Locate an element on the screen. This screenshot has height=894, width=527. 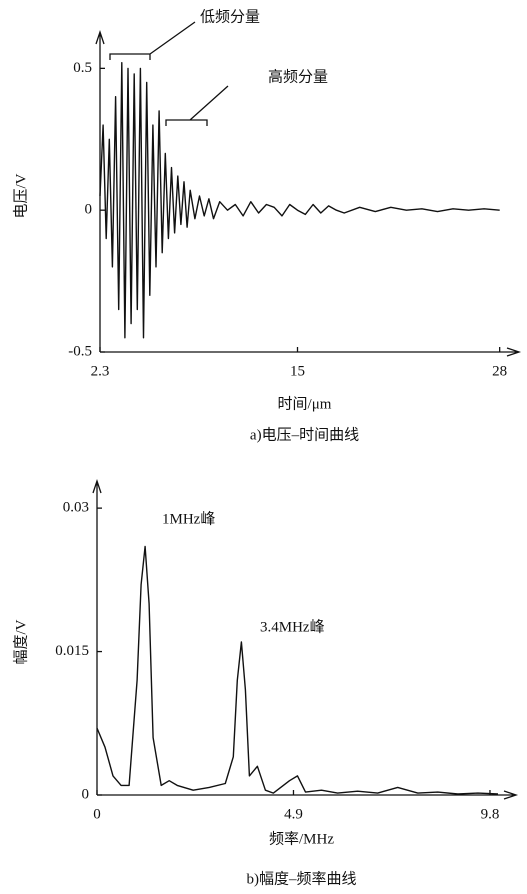
x-tick-label: 15 is located at coordinates (297, 371).